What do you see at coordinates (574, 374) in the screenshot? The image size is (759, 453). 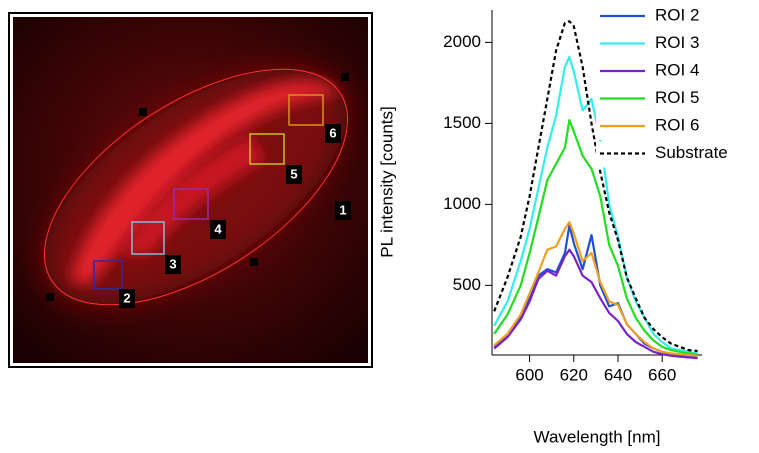 I see `x-tick-label: 620` at bounding box center [574, 374].